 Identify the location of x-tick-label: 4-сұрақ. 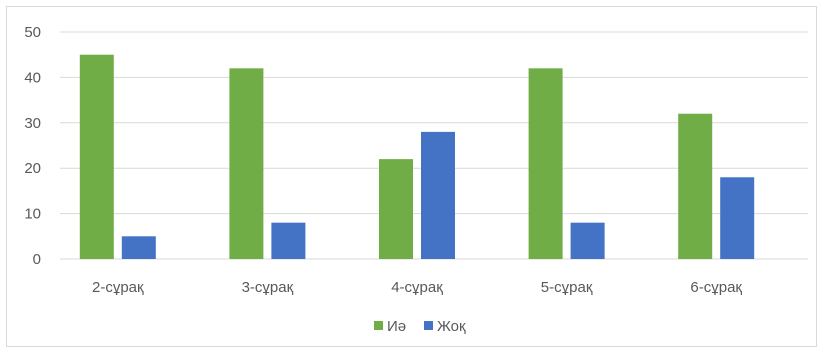
(417, 287).